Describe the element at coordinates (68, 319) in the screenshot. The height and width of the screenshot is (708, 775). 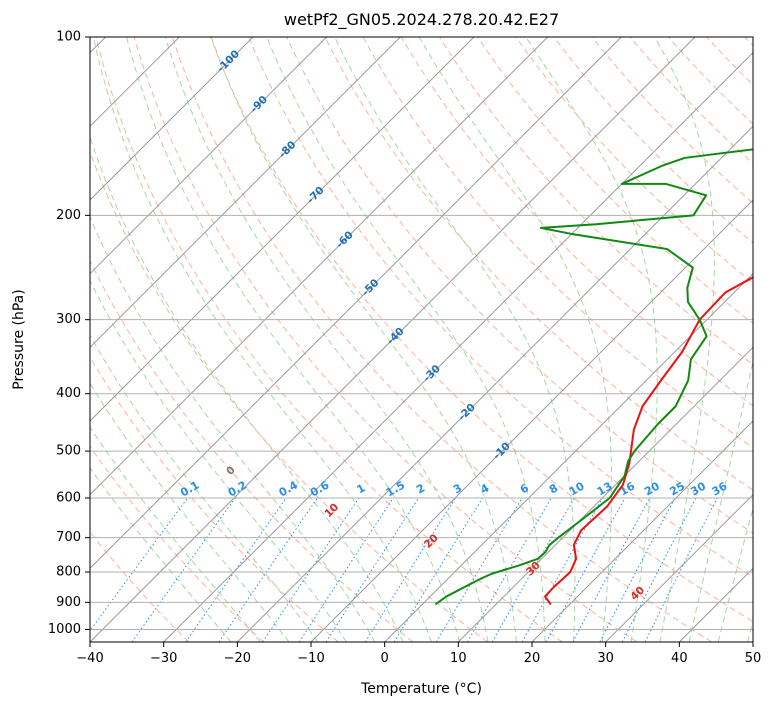
I see `y-tick-label: 300` at that location.